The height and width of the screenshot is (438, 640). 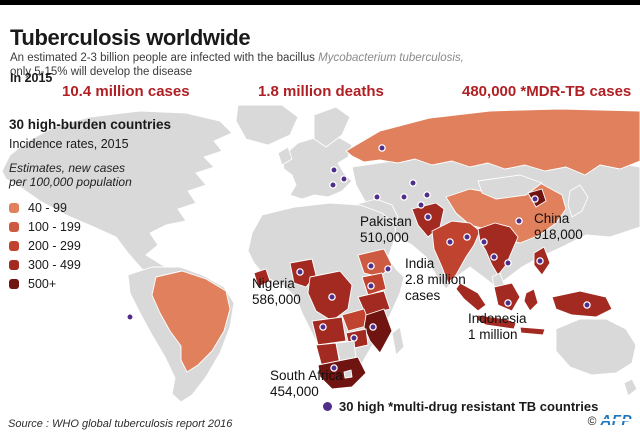 What do you see at coordinates (596, 347) in the screenshot?
I see `map-australia` at bounding box center [596, 347].